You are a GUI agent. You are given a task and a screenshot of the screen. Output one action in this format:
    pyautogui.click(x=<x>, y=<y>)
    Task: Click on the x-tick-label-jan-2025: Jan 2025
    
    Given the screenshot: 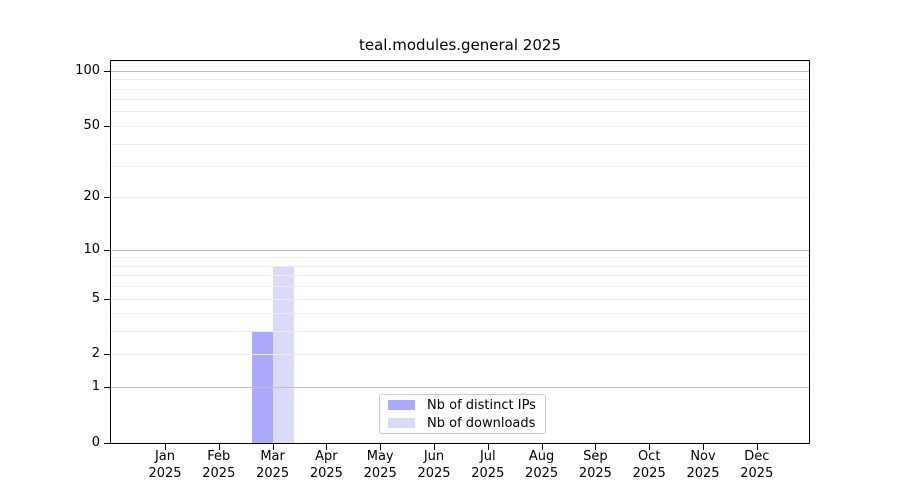 What is the action you would take?
    pyautogui.click(x=165, y=465)
    